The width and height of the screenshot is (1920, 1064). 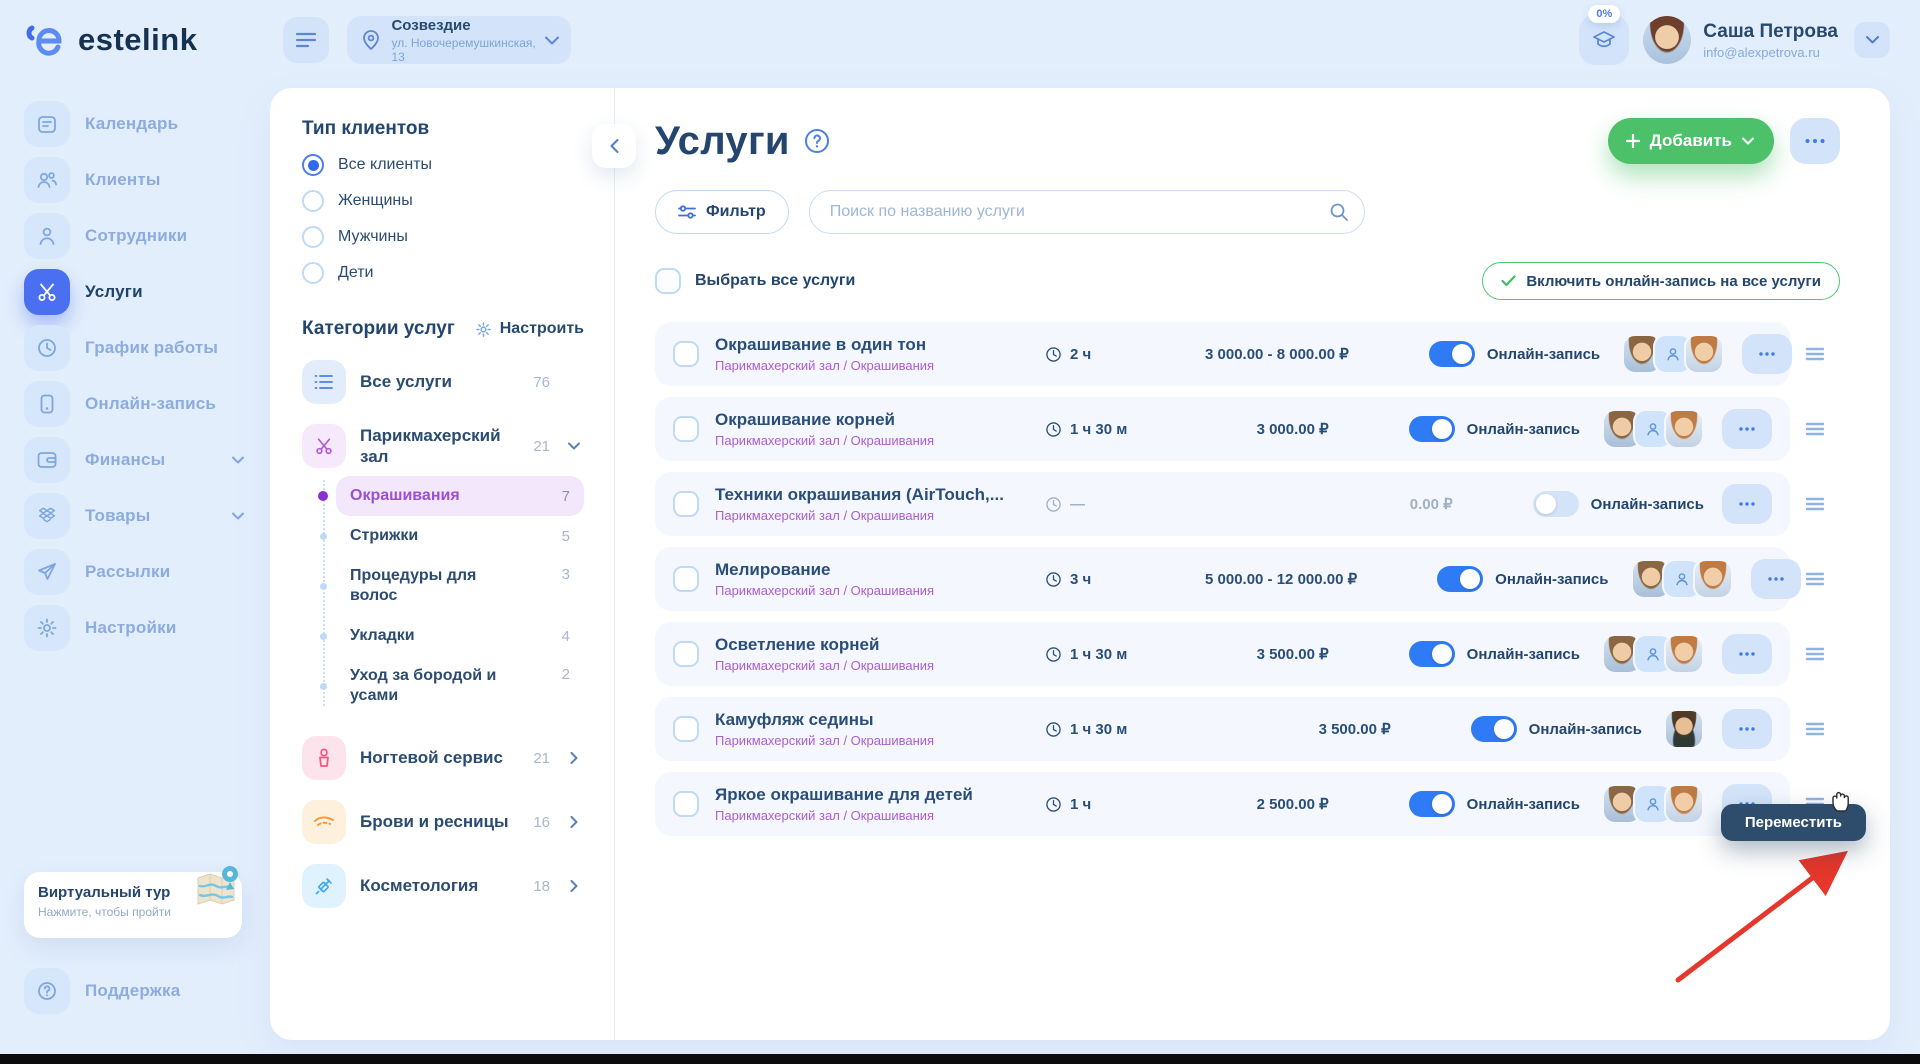 I want to click on radio-icon, so click(x=313, y=273).